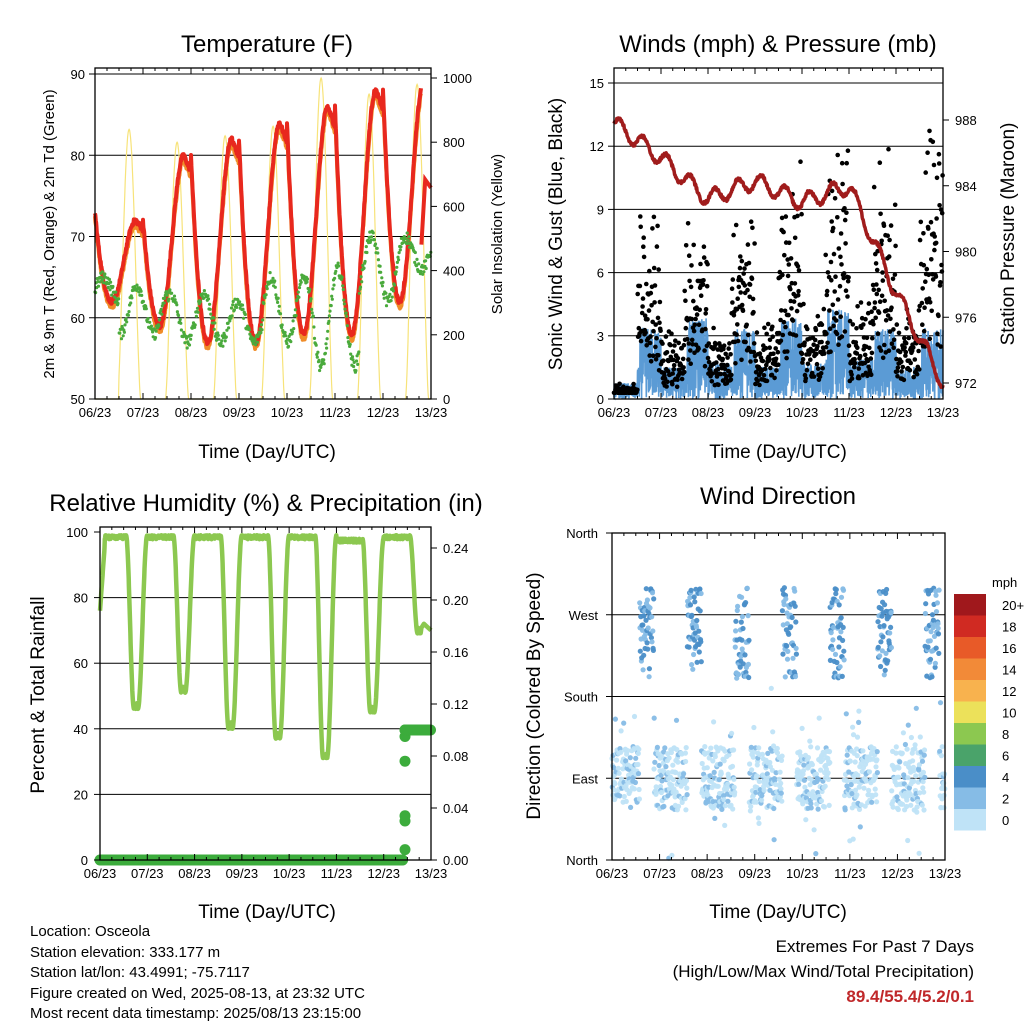 Image resolution: width=1024 pixels, height=1025 pixels. I want to click on temperature-right-axis-label: Solar Insolation (Yellow), so click(497, 234).